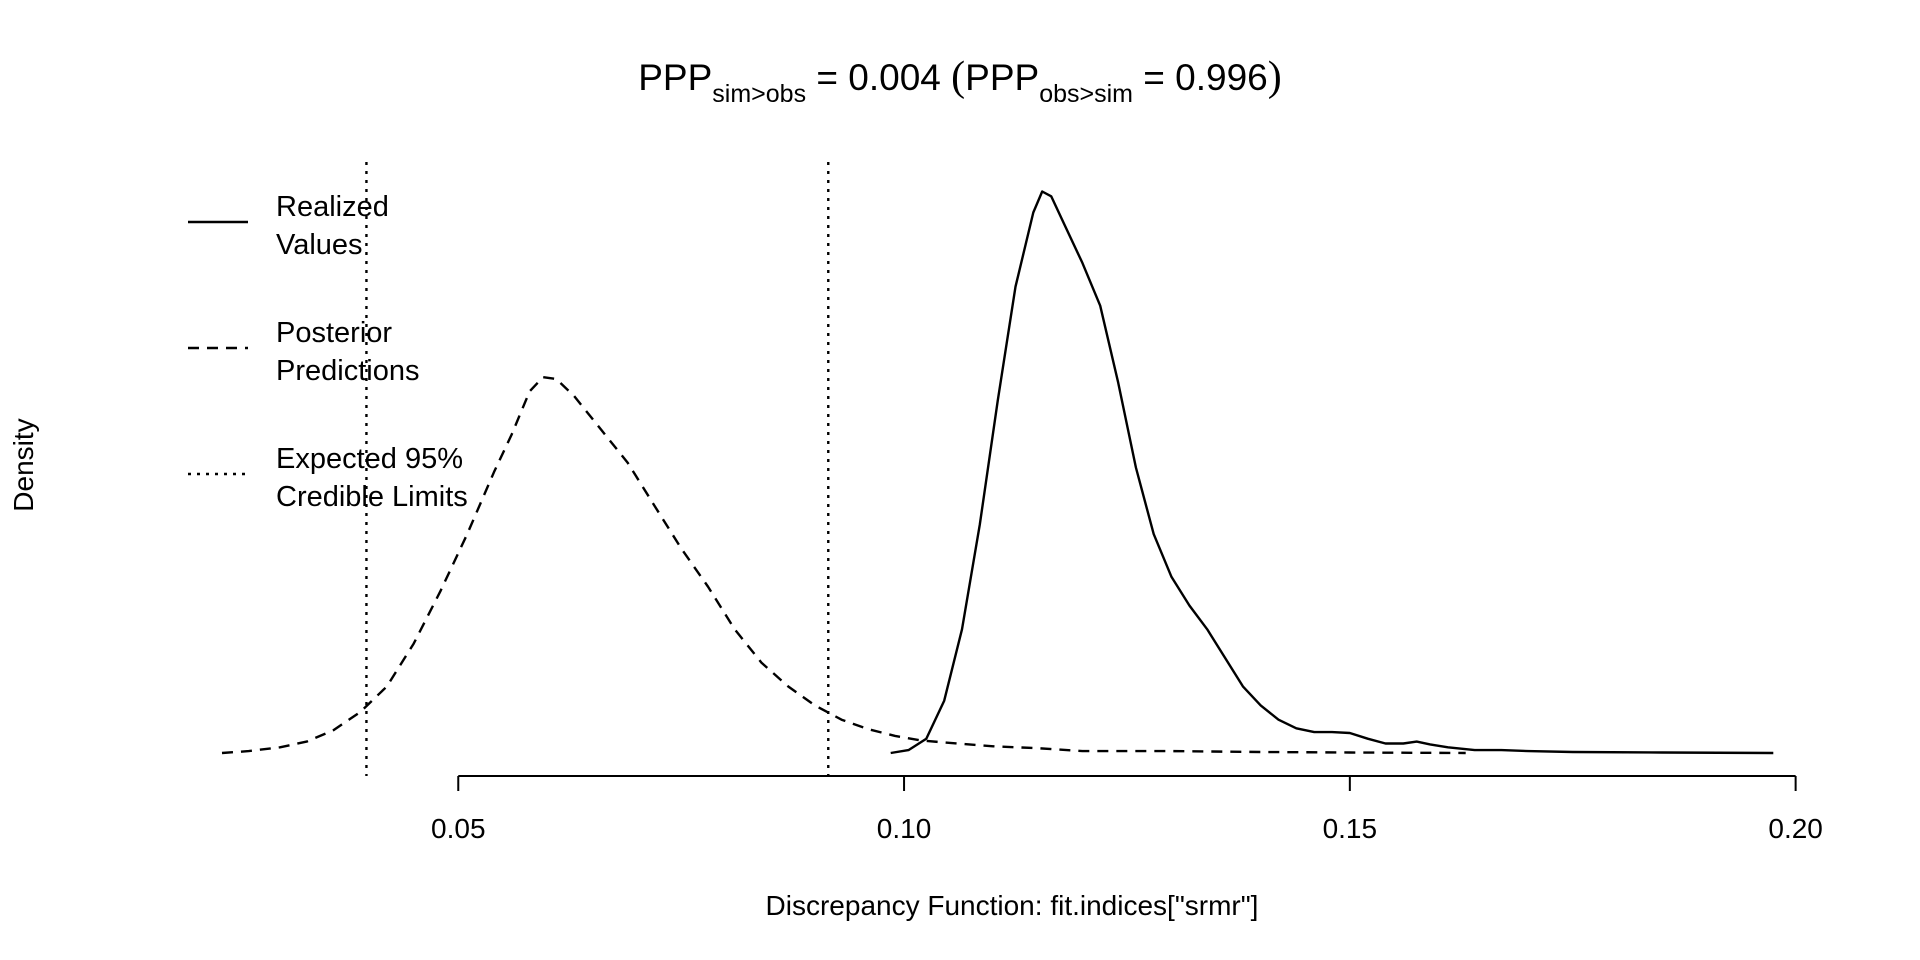 This screenshot has width=1920, height=960. What do you see at coordinates (759, 94) in the screenshot?
I see `title-ppp-subscript: sim>obs` at bounding box center [759, 94].